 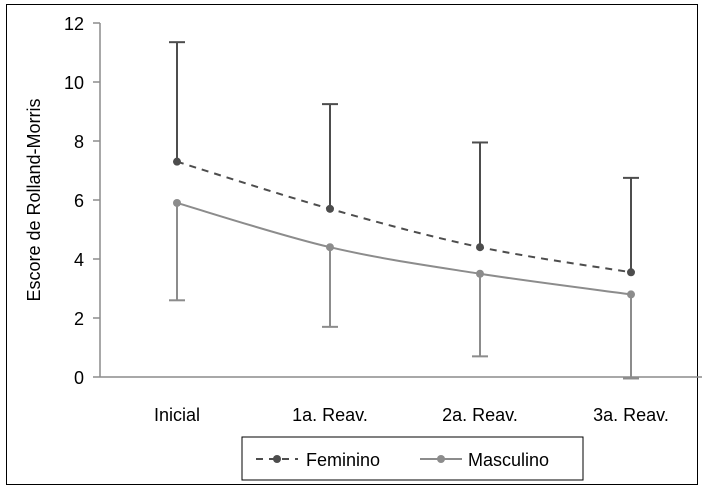 What do you see at coordinates (79, 201) in the screenshot?
I see `y-tick-label: 6` at bounding box center [79, 201].